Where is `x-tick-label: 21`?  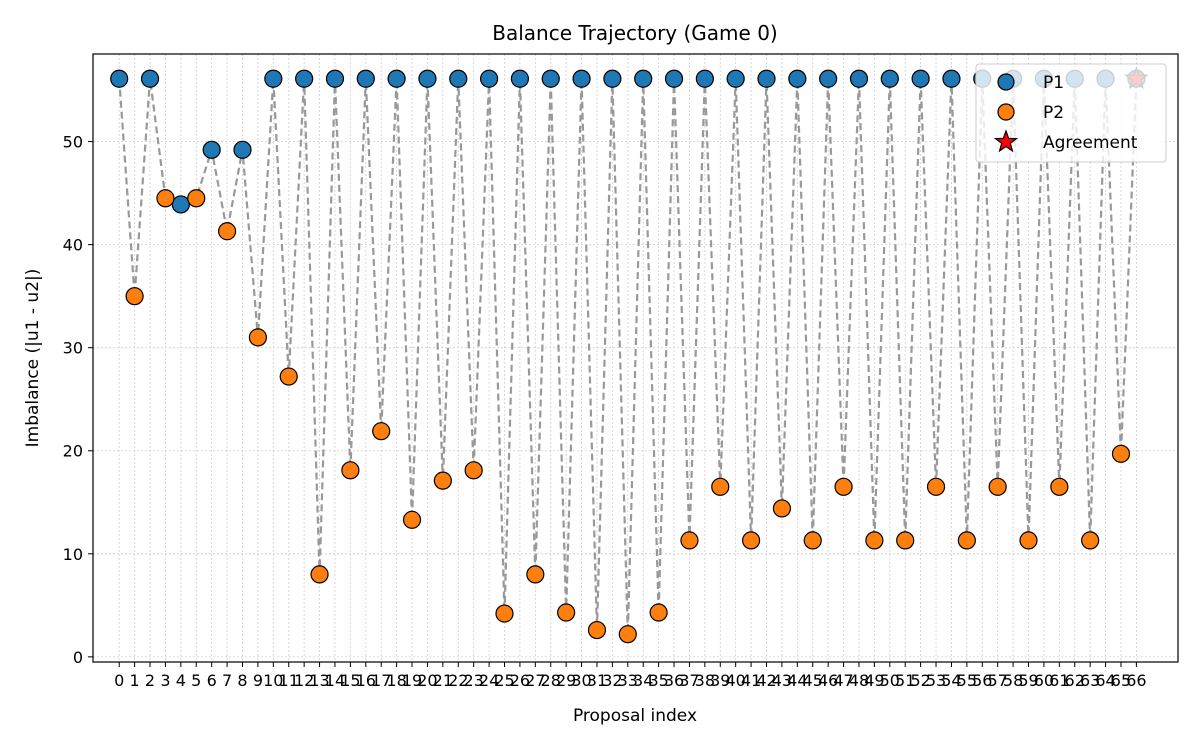
x-tick-label: 21 is located at coordinates (443, 680).